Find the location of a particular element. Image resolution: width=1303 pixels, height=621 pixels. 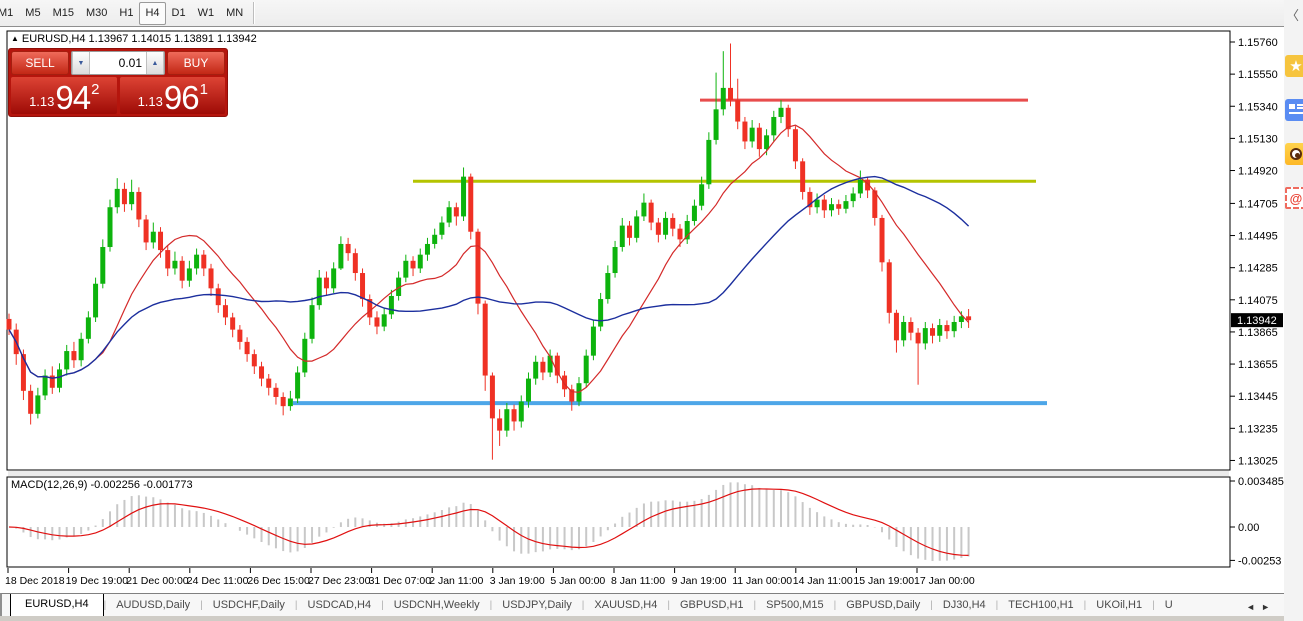

time-tick-label: 19 Dec 19:00 is located at coordinates (97, 581).